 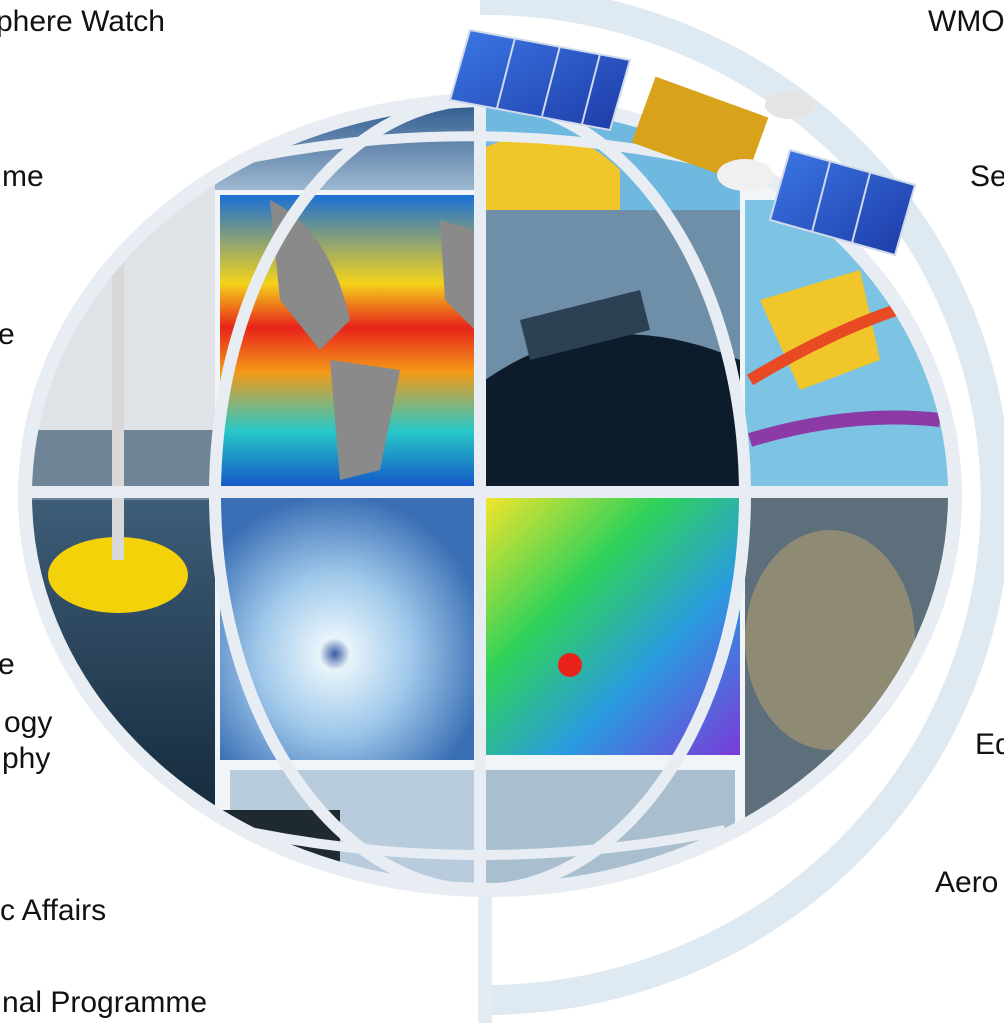 I want to click on label-atmosphere-watch: phere Watch, so click(x=82, y=21).